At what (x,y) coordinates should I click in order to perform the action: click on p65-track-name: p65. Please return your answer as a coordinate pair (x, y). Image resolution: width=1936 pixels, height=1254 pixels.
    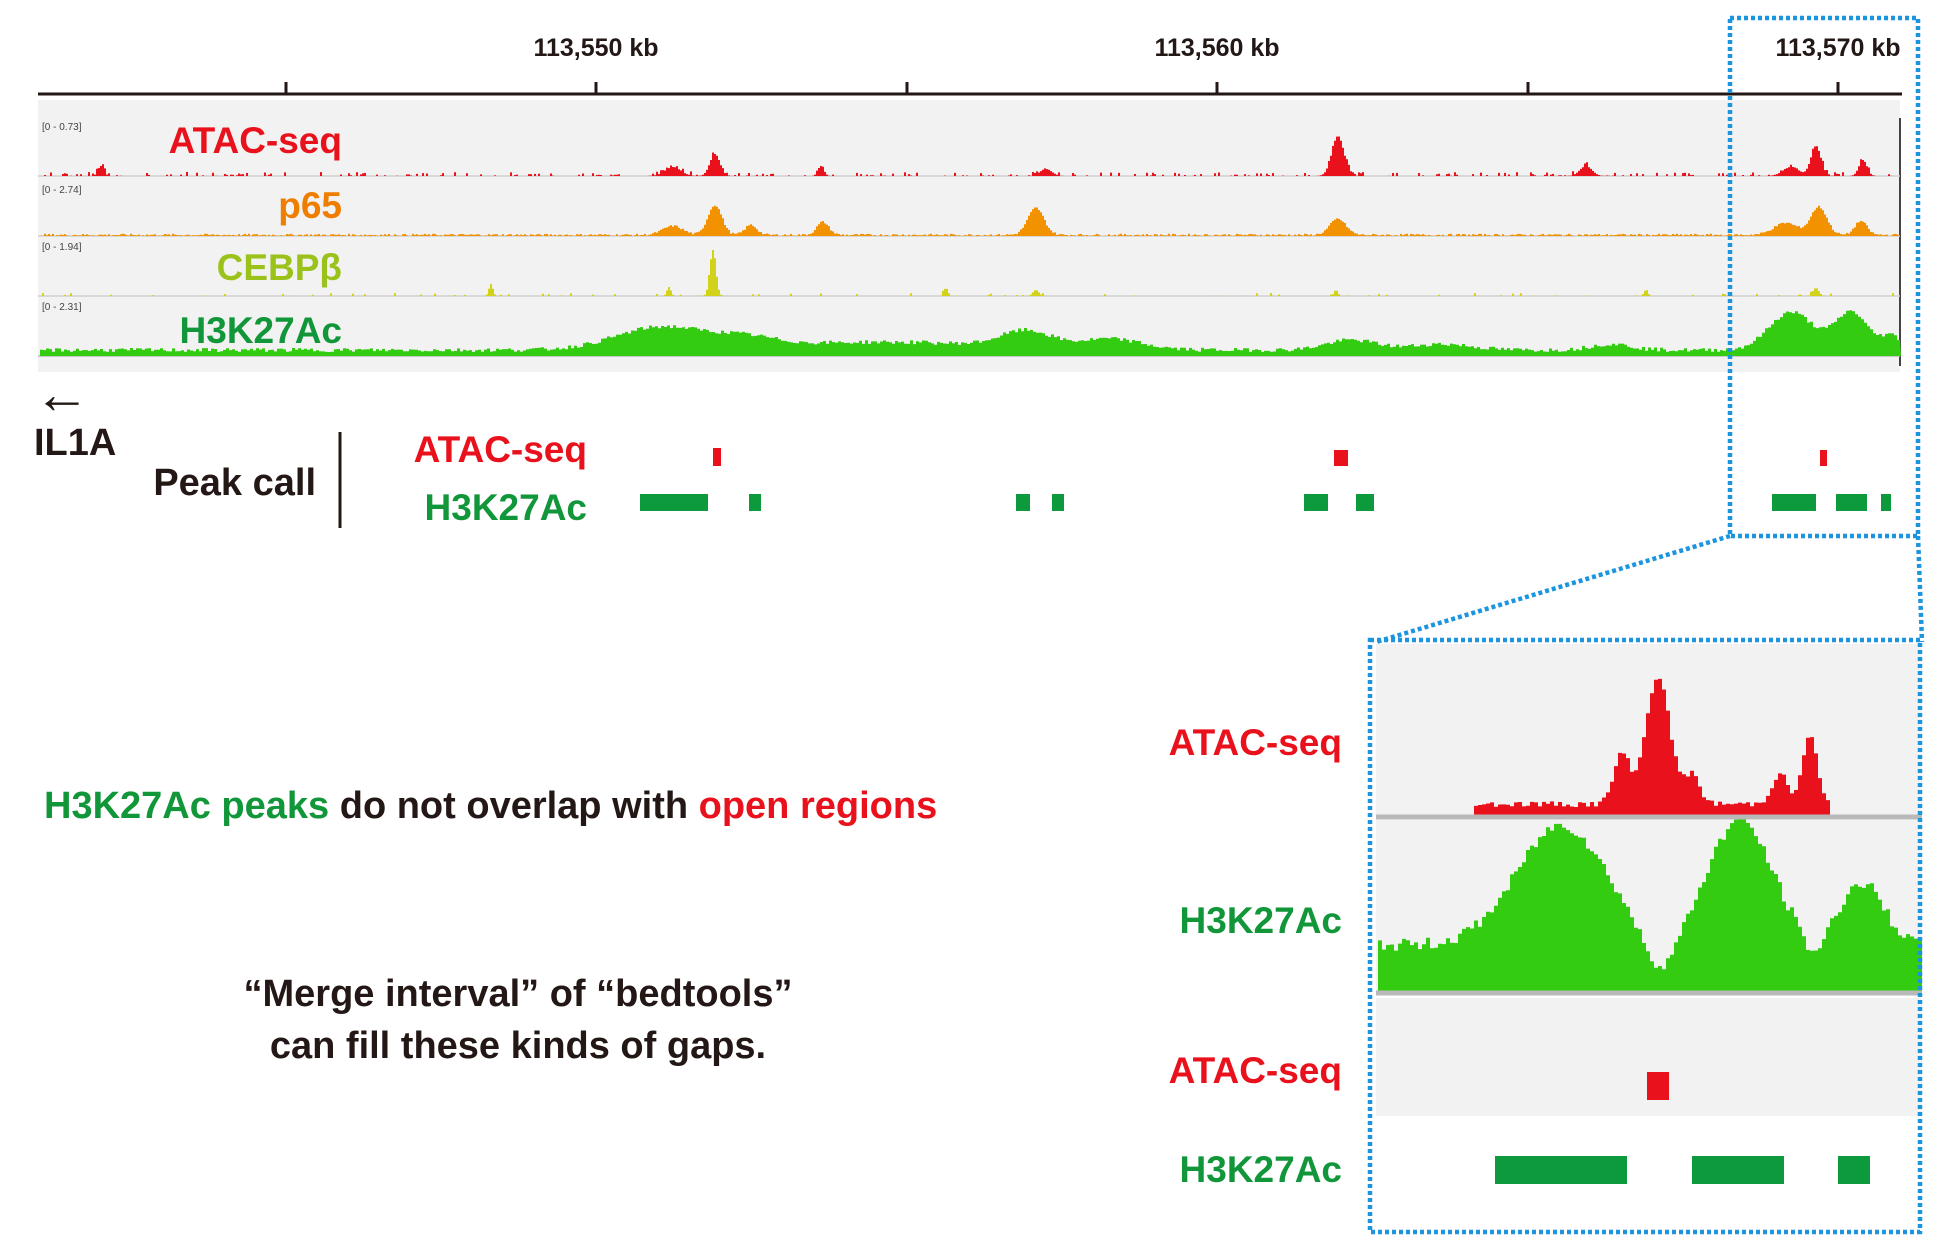
    Looking at the image, I should click on (310, 205).